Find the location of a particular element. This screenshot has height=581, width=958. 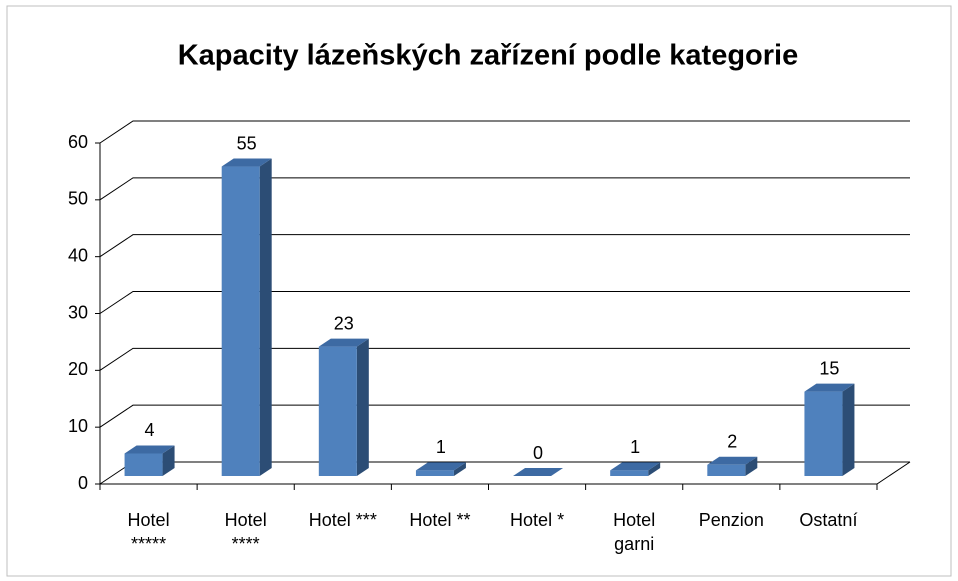

x-tick-label: Hotel garni is located at coordinates (634, 532).